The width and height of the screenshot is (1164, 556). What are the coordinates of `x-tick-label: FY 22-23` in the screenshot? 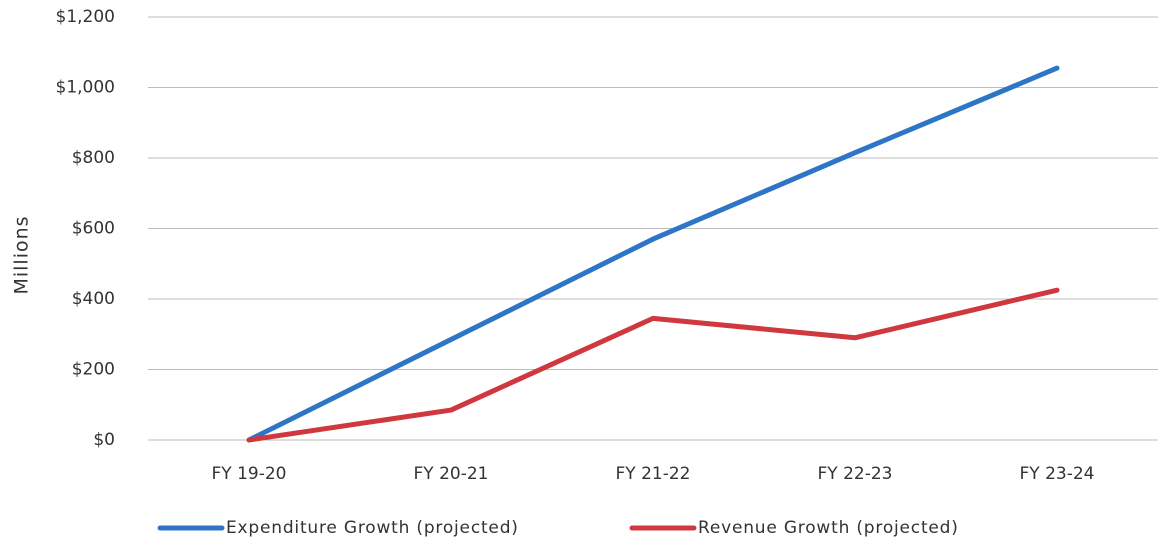 It's located at (855, 474).